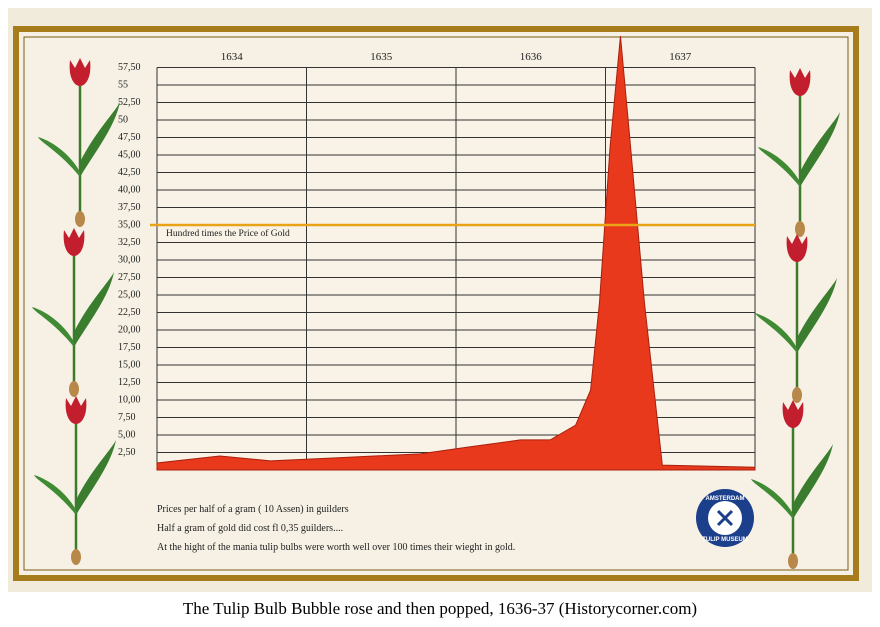 This screenshot has width=880, height=627. What do you see at coordinates (123, 119) in the screenshot?
I see `y-tick-label: 50` at bounding box center [123, 119].